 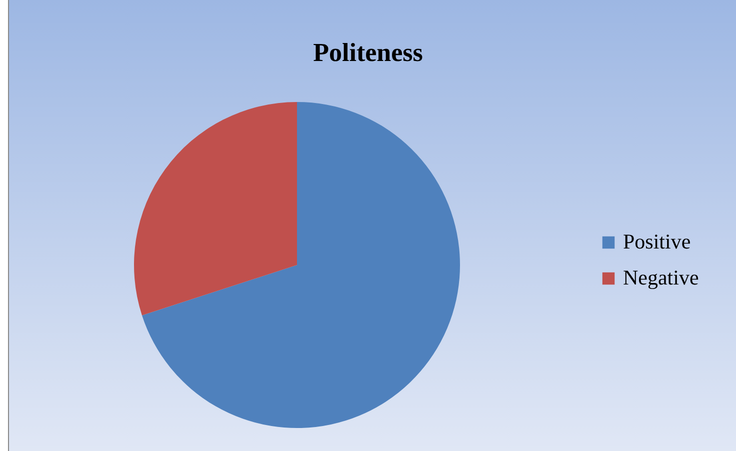 What do you see at coordinates (215, 209) in the screenshot?
I see `pie-slice` at bounding box center [215, 209].